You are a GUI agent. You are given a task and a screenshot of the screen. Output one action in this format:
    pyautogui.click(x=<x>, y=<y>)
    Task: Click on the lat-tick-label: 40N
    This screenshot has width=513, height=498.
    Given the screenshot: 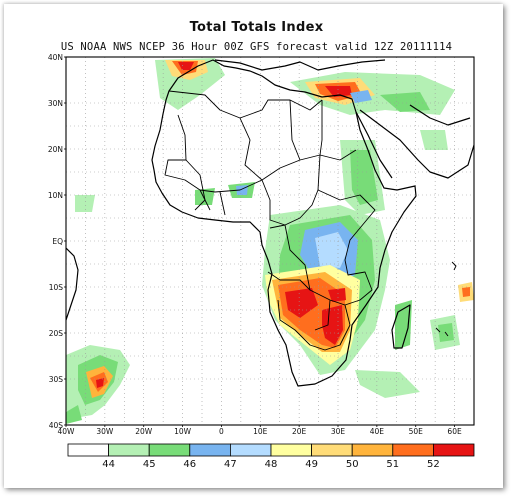 What is the action you would take?
    pyautogui.click(x=55, y=57)
    